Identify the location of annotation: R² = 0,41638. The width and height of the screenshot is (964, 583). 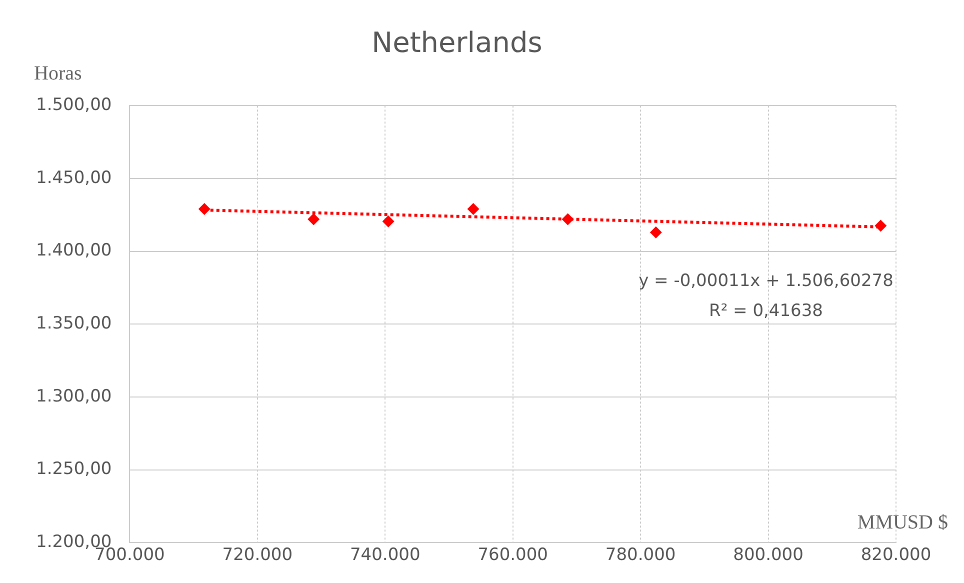
(766, 311).